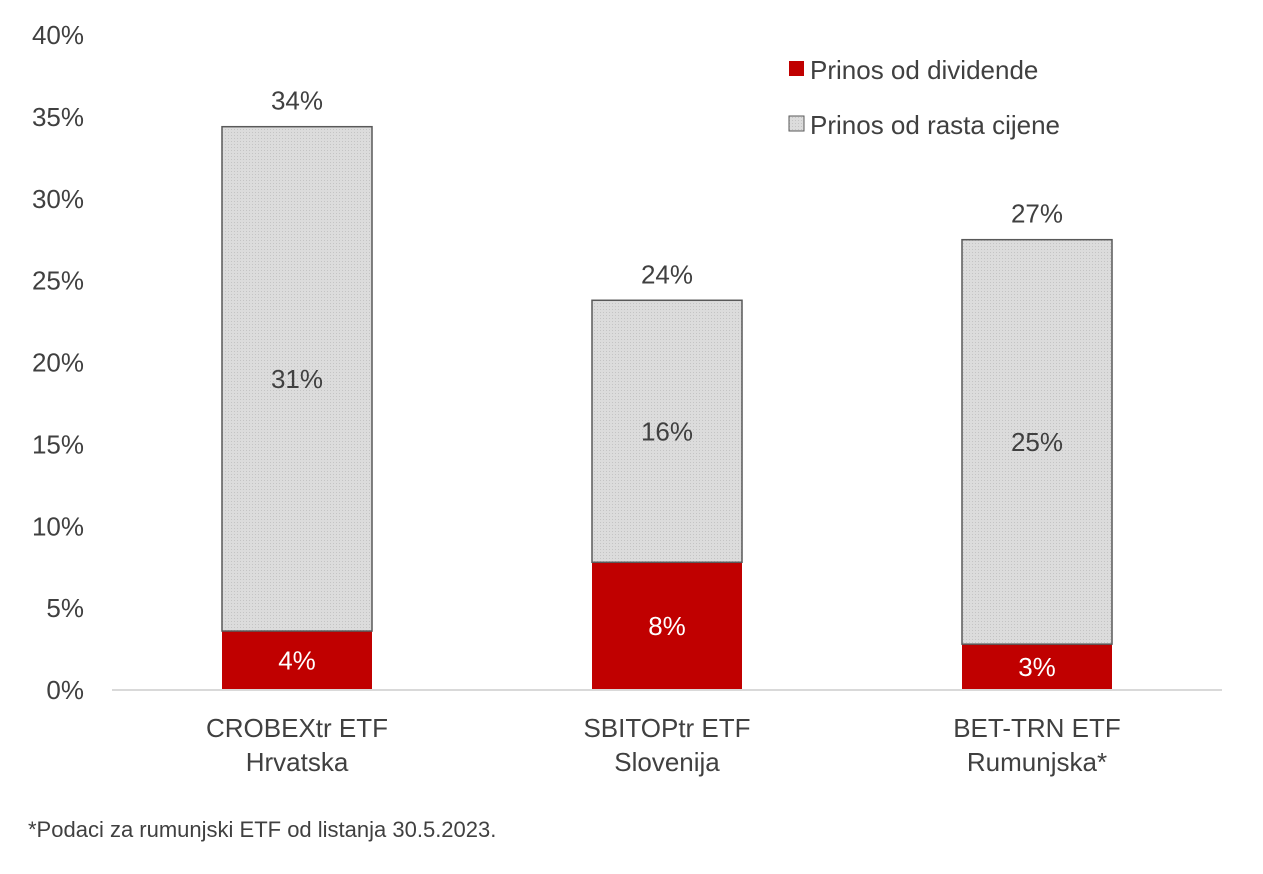 The height and width of the screenshot is (874, 1263). I want to click on y-tick-label: 40%, so click(58, 35).